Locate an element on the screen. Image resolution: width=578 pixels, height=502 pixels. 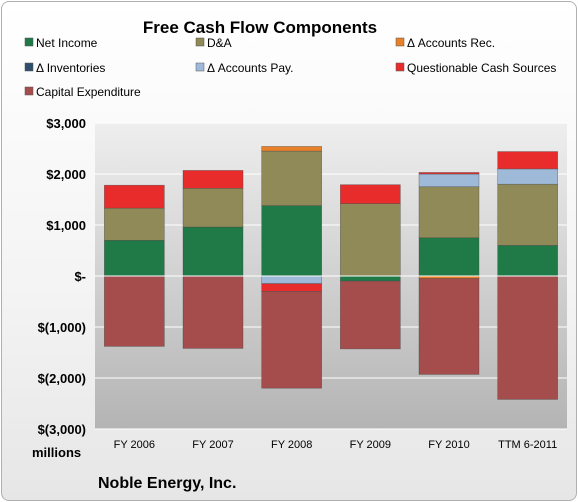
y-tick-label: $2,000 is located at coordinates (66, 174).